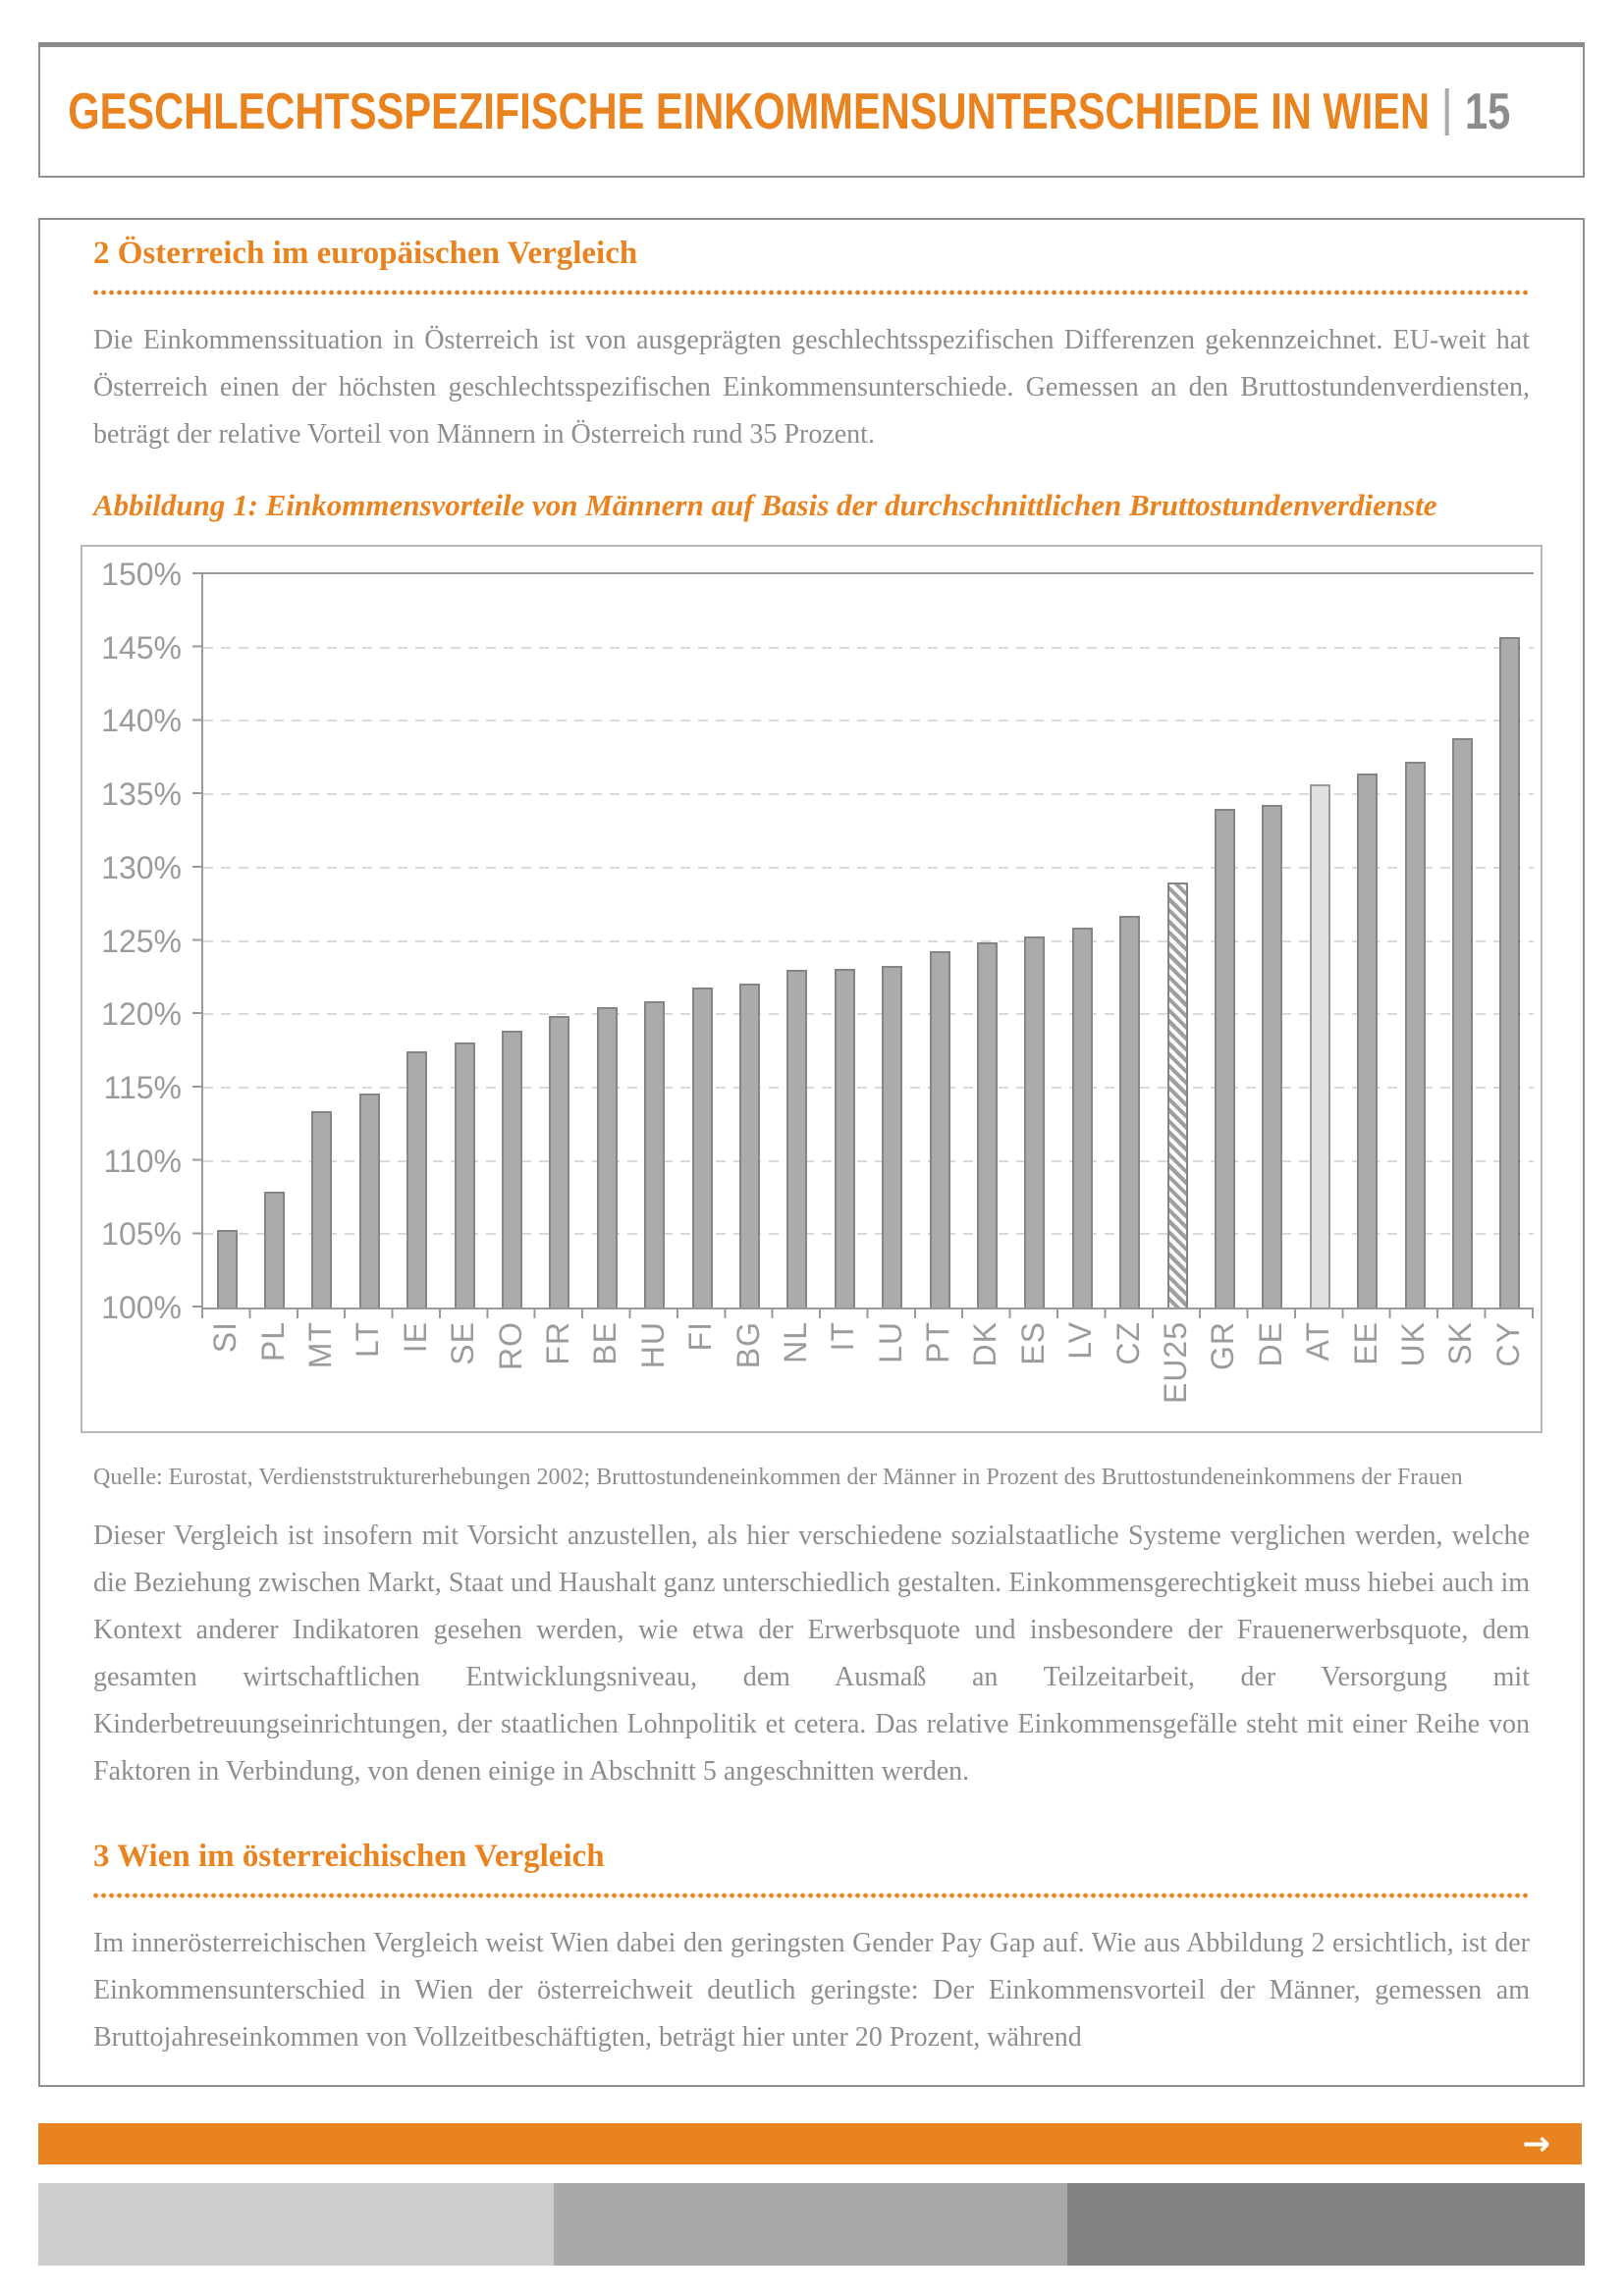 This screenshot has height=2296, width=1624. I want to click on bar-FR, so click(559, 1161).